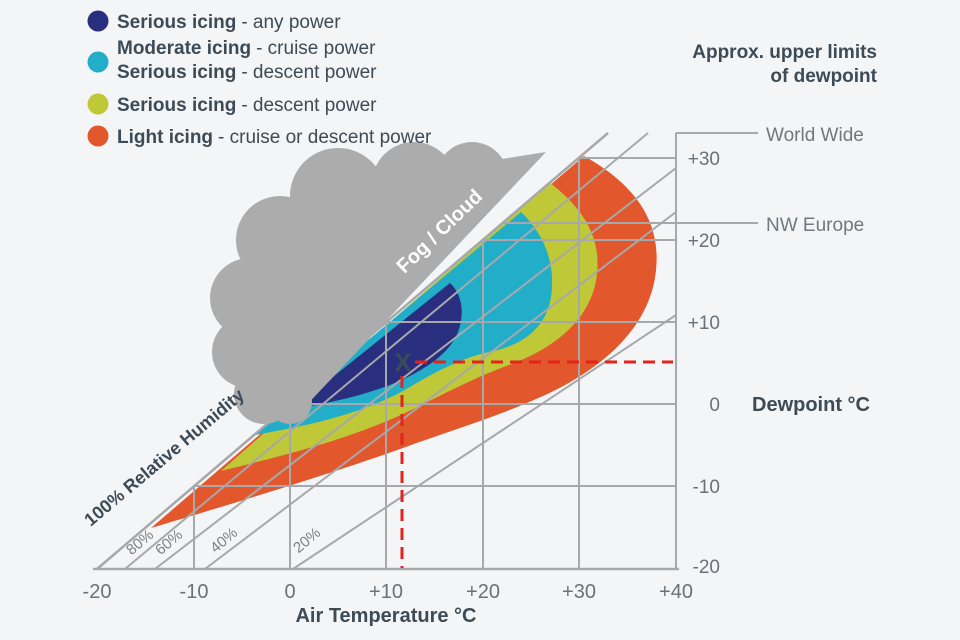 Image resolution: width=960 pixels, height=640 pixels. I want to click on legend-label-serious-any: Serious icing - any power, so click(229, 22).